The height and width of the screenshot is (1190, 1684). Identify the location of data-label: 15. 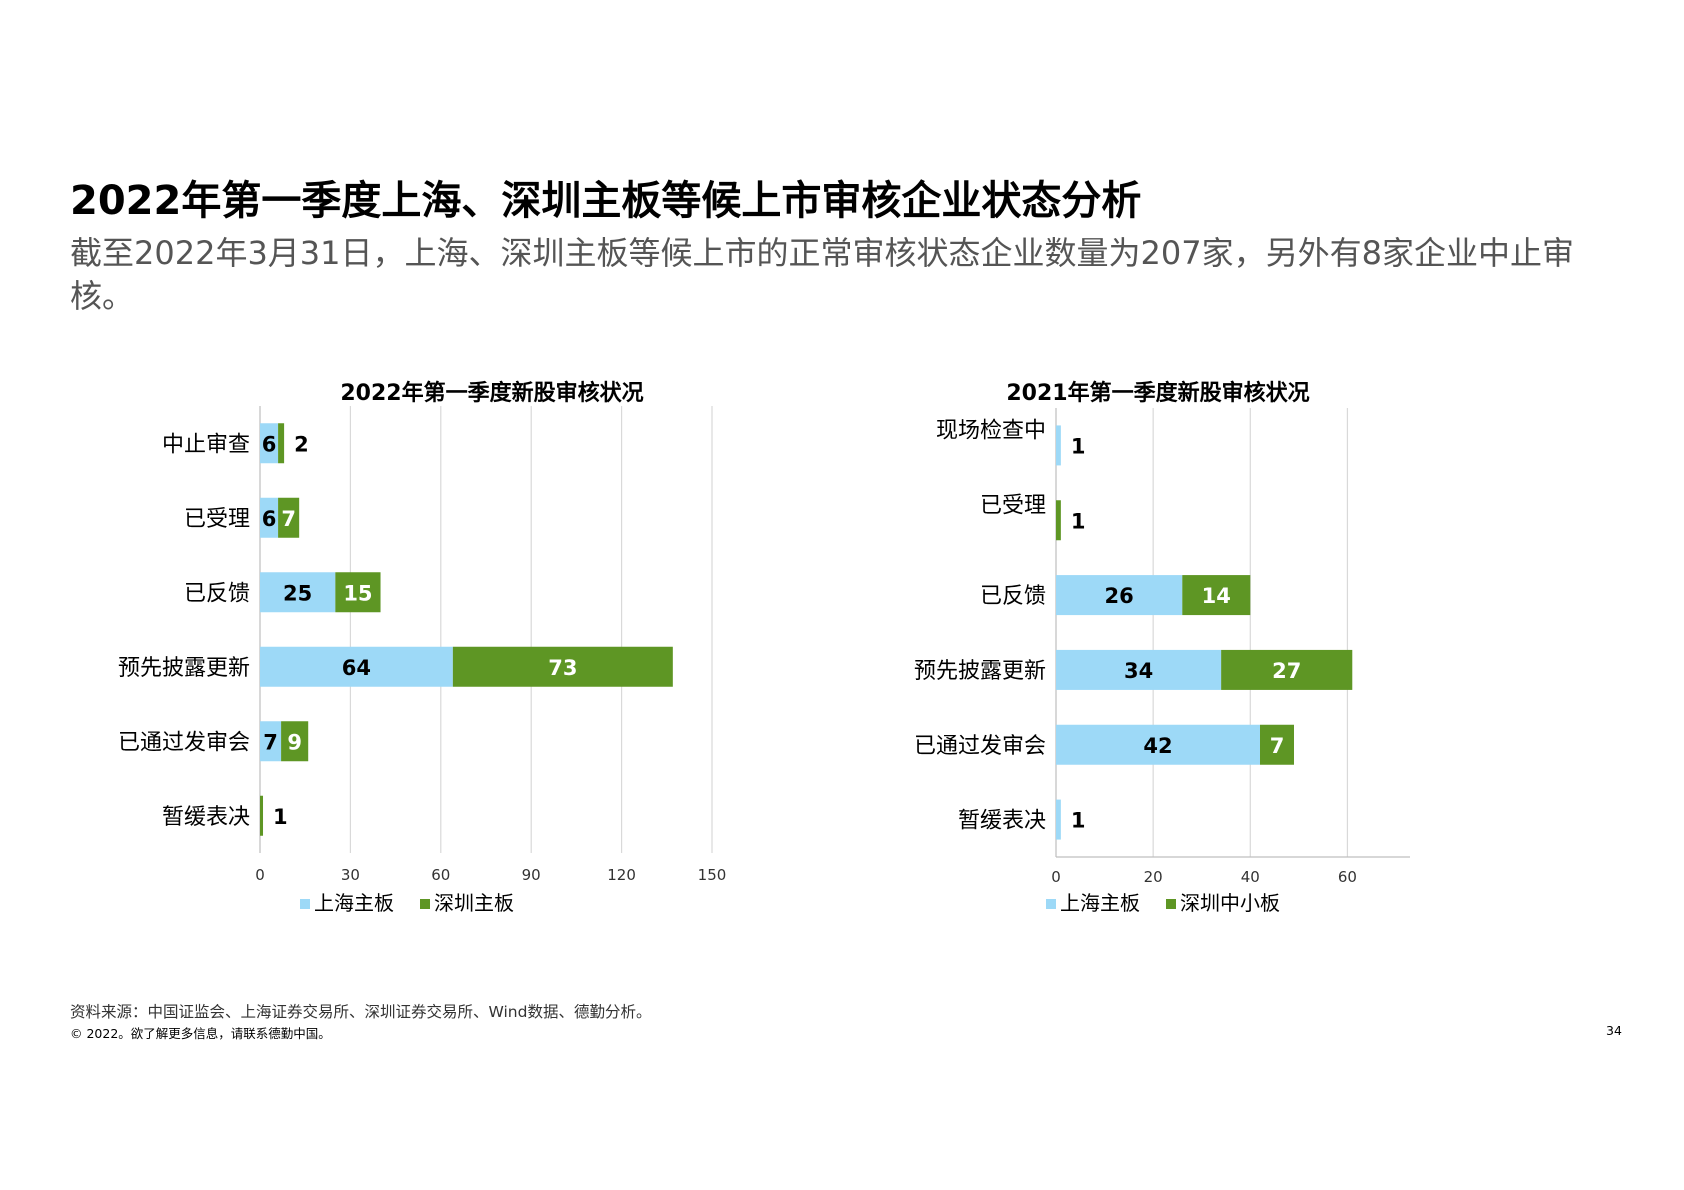
(357, 593).